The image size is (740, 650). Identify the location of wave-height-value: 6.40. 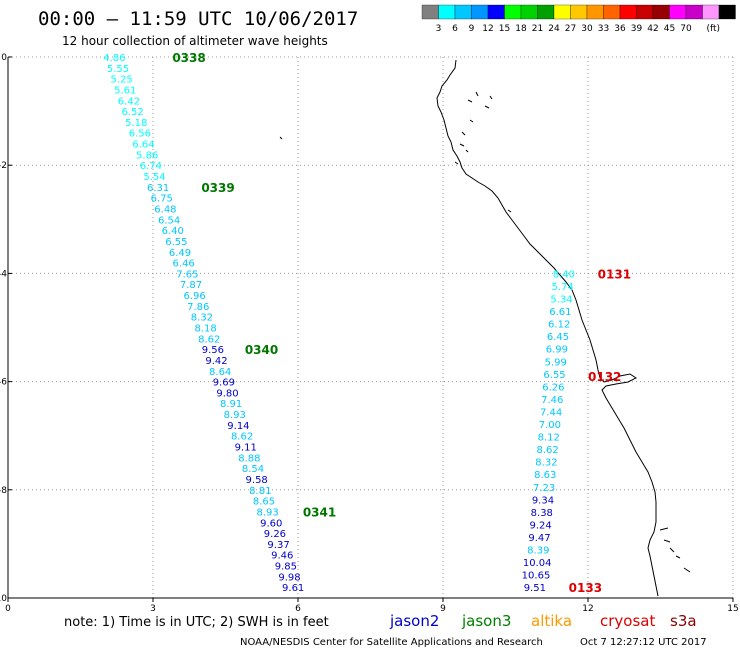
(173, 231).